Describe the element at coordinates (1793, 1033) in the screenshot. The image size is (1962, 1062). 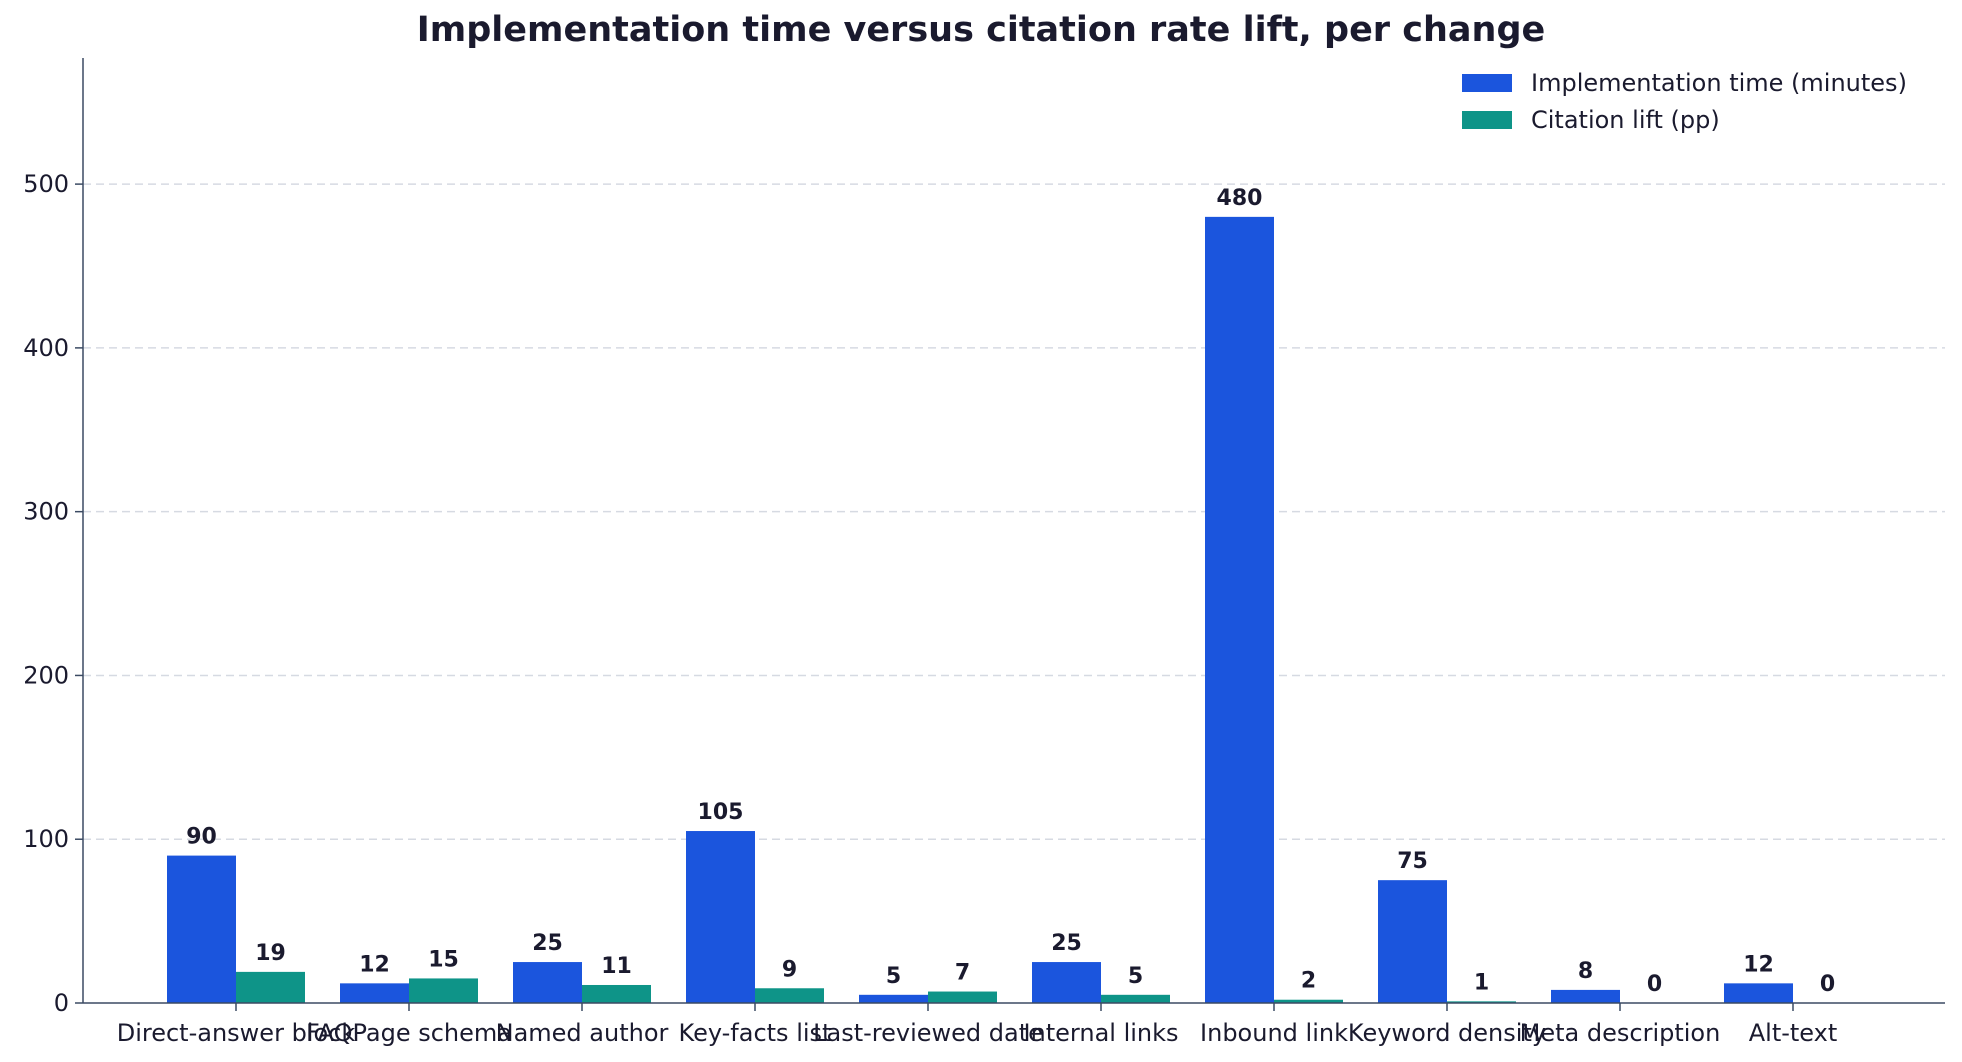
I see `x-tick-label: Alt-text` at that location.